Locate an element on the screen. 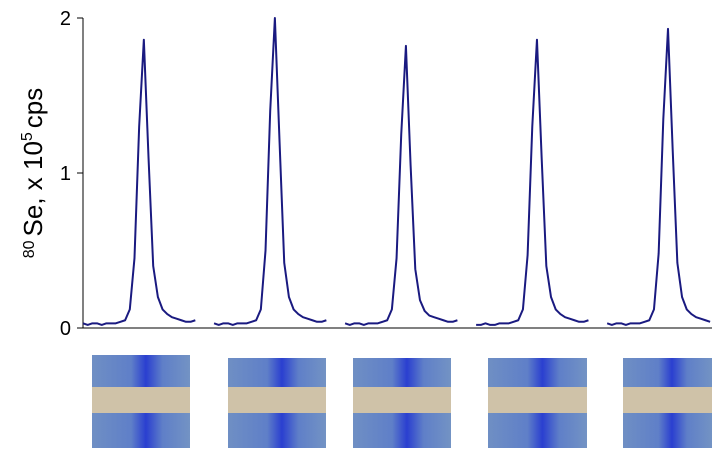 The image size is (712, 455). y-label-isotope: 80 is located at coordinates (29, 249).